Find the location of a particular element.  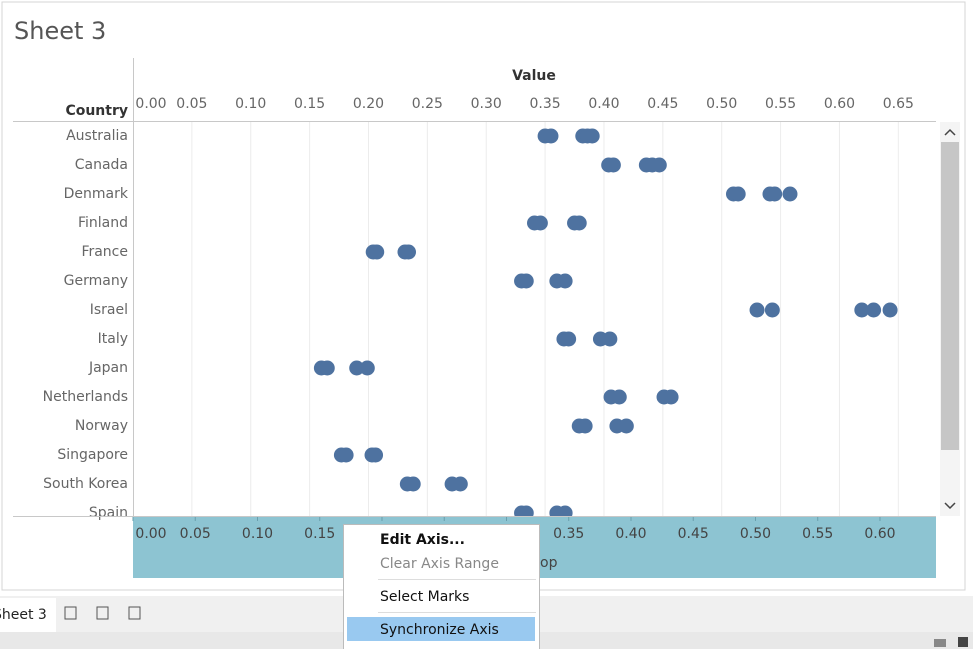

x-tick-label: 0.20 is located at coordinates (368, 104).